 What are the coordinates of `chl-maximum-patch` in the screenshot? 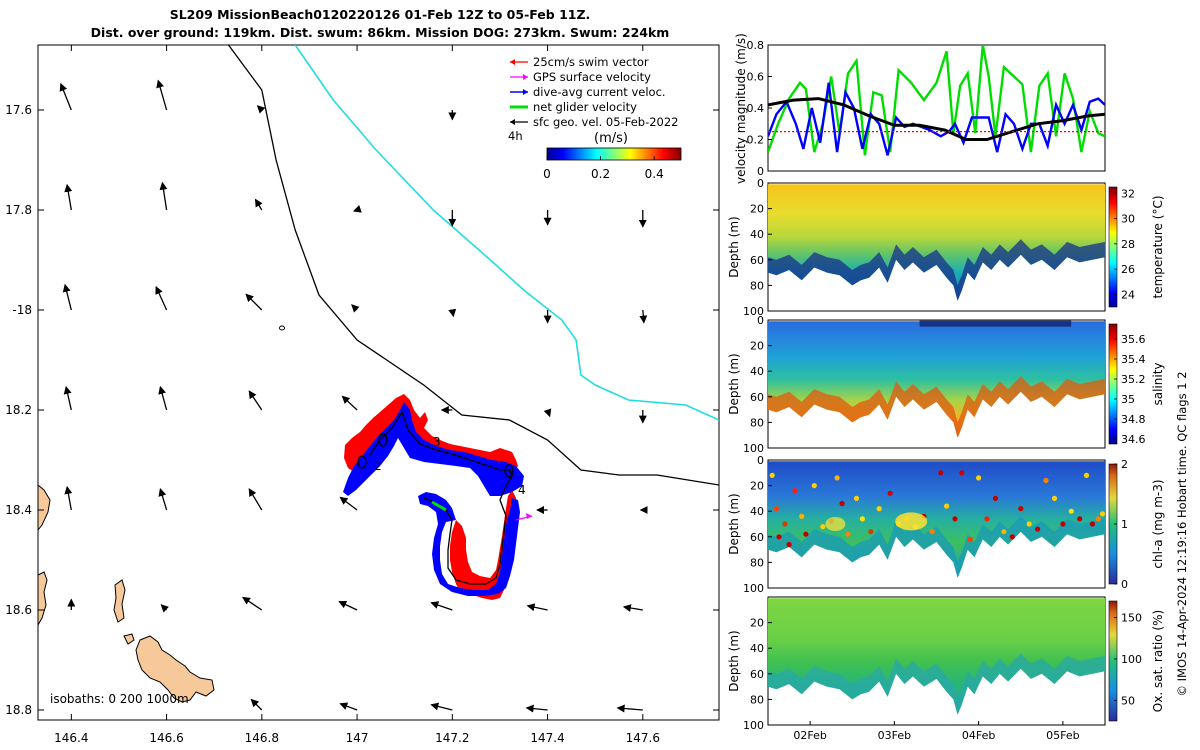 It's located at (835, 524).